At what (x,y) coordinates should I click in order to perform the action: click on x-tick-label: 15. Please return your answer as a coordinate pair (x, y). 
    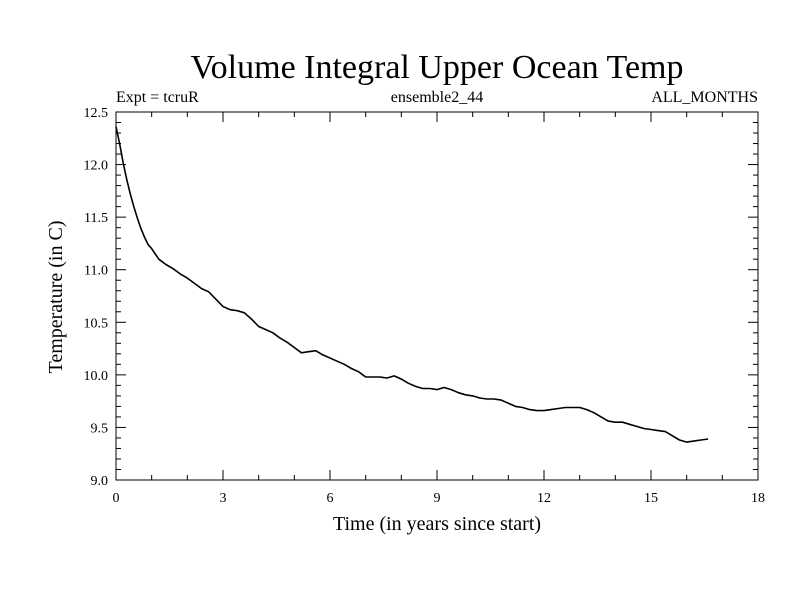
    Looking at the image, I should click on (651, 498).